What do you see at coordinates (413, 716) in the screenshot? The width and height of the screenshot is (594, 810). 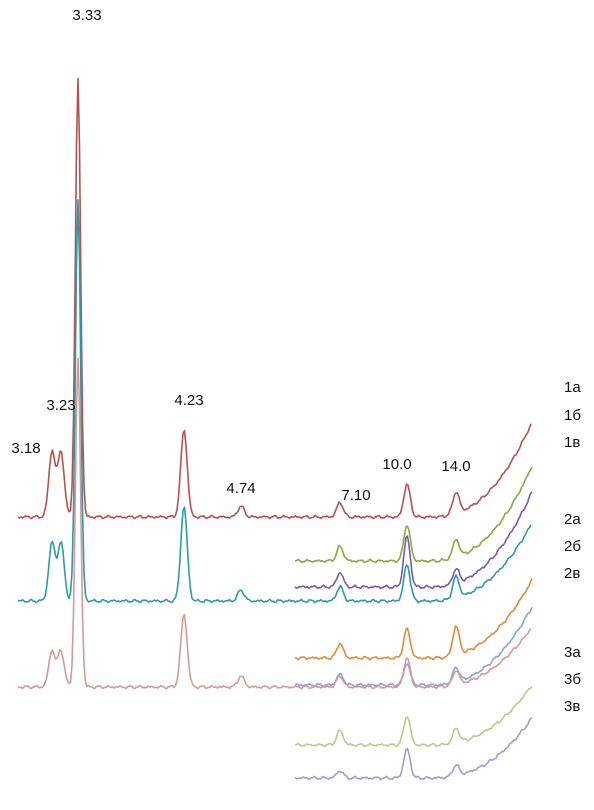 I see `series-line-3б` at bounding box center [413, 716].